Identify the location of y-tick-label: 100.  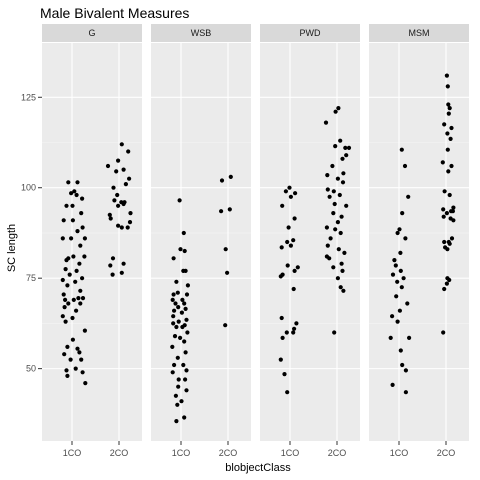
(28, 188).